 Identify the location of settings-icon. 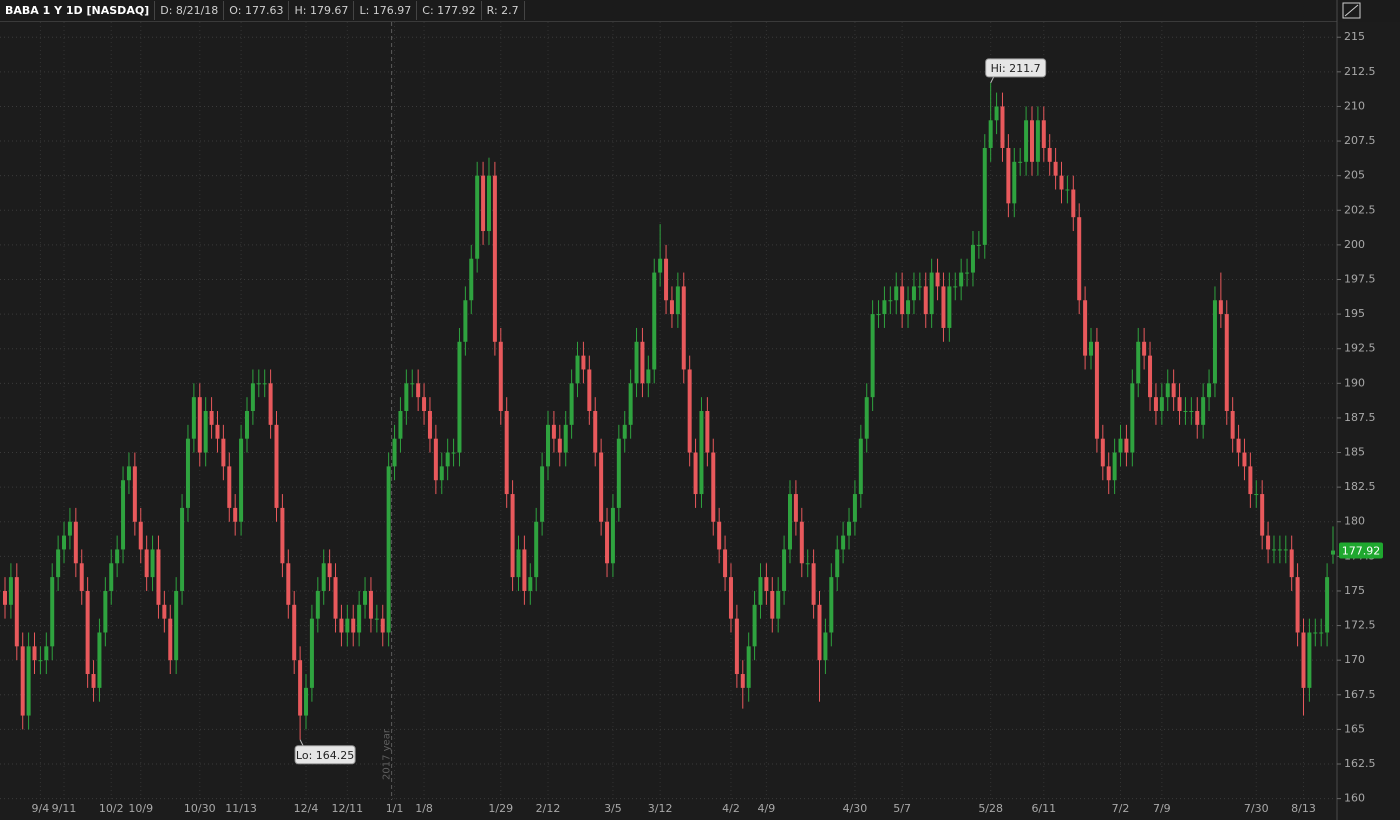
(1351, 10).